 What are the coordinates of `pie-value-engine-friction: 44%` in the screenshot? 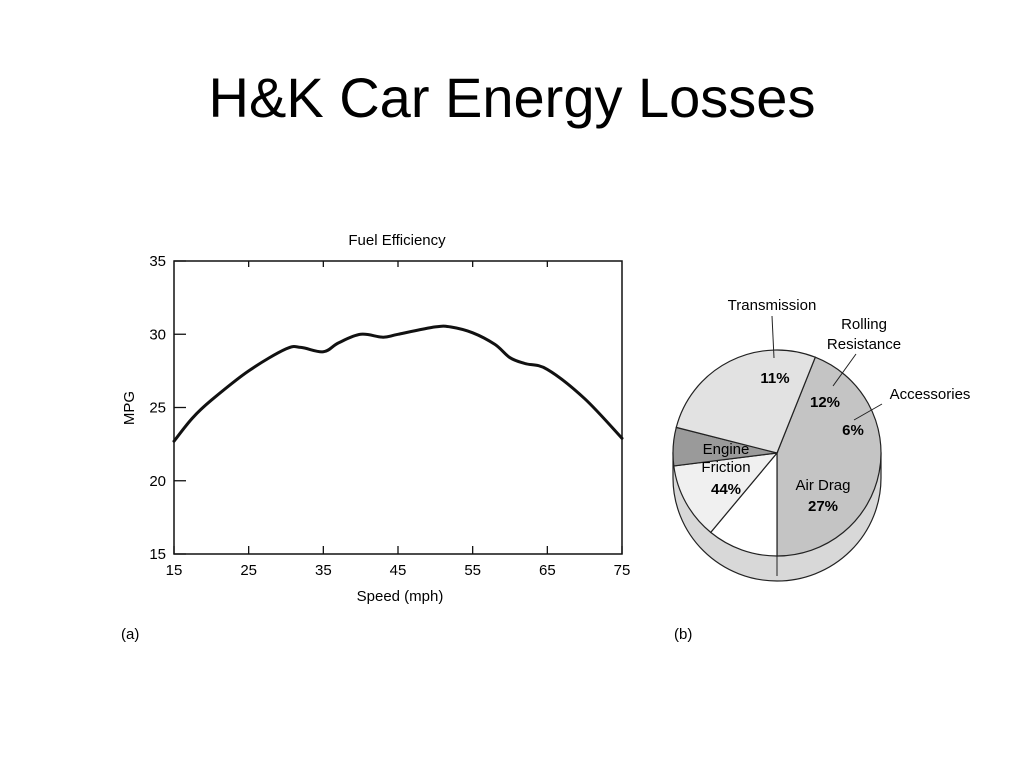 It's located at (726, 489).